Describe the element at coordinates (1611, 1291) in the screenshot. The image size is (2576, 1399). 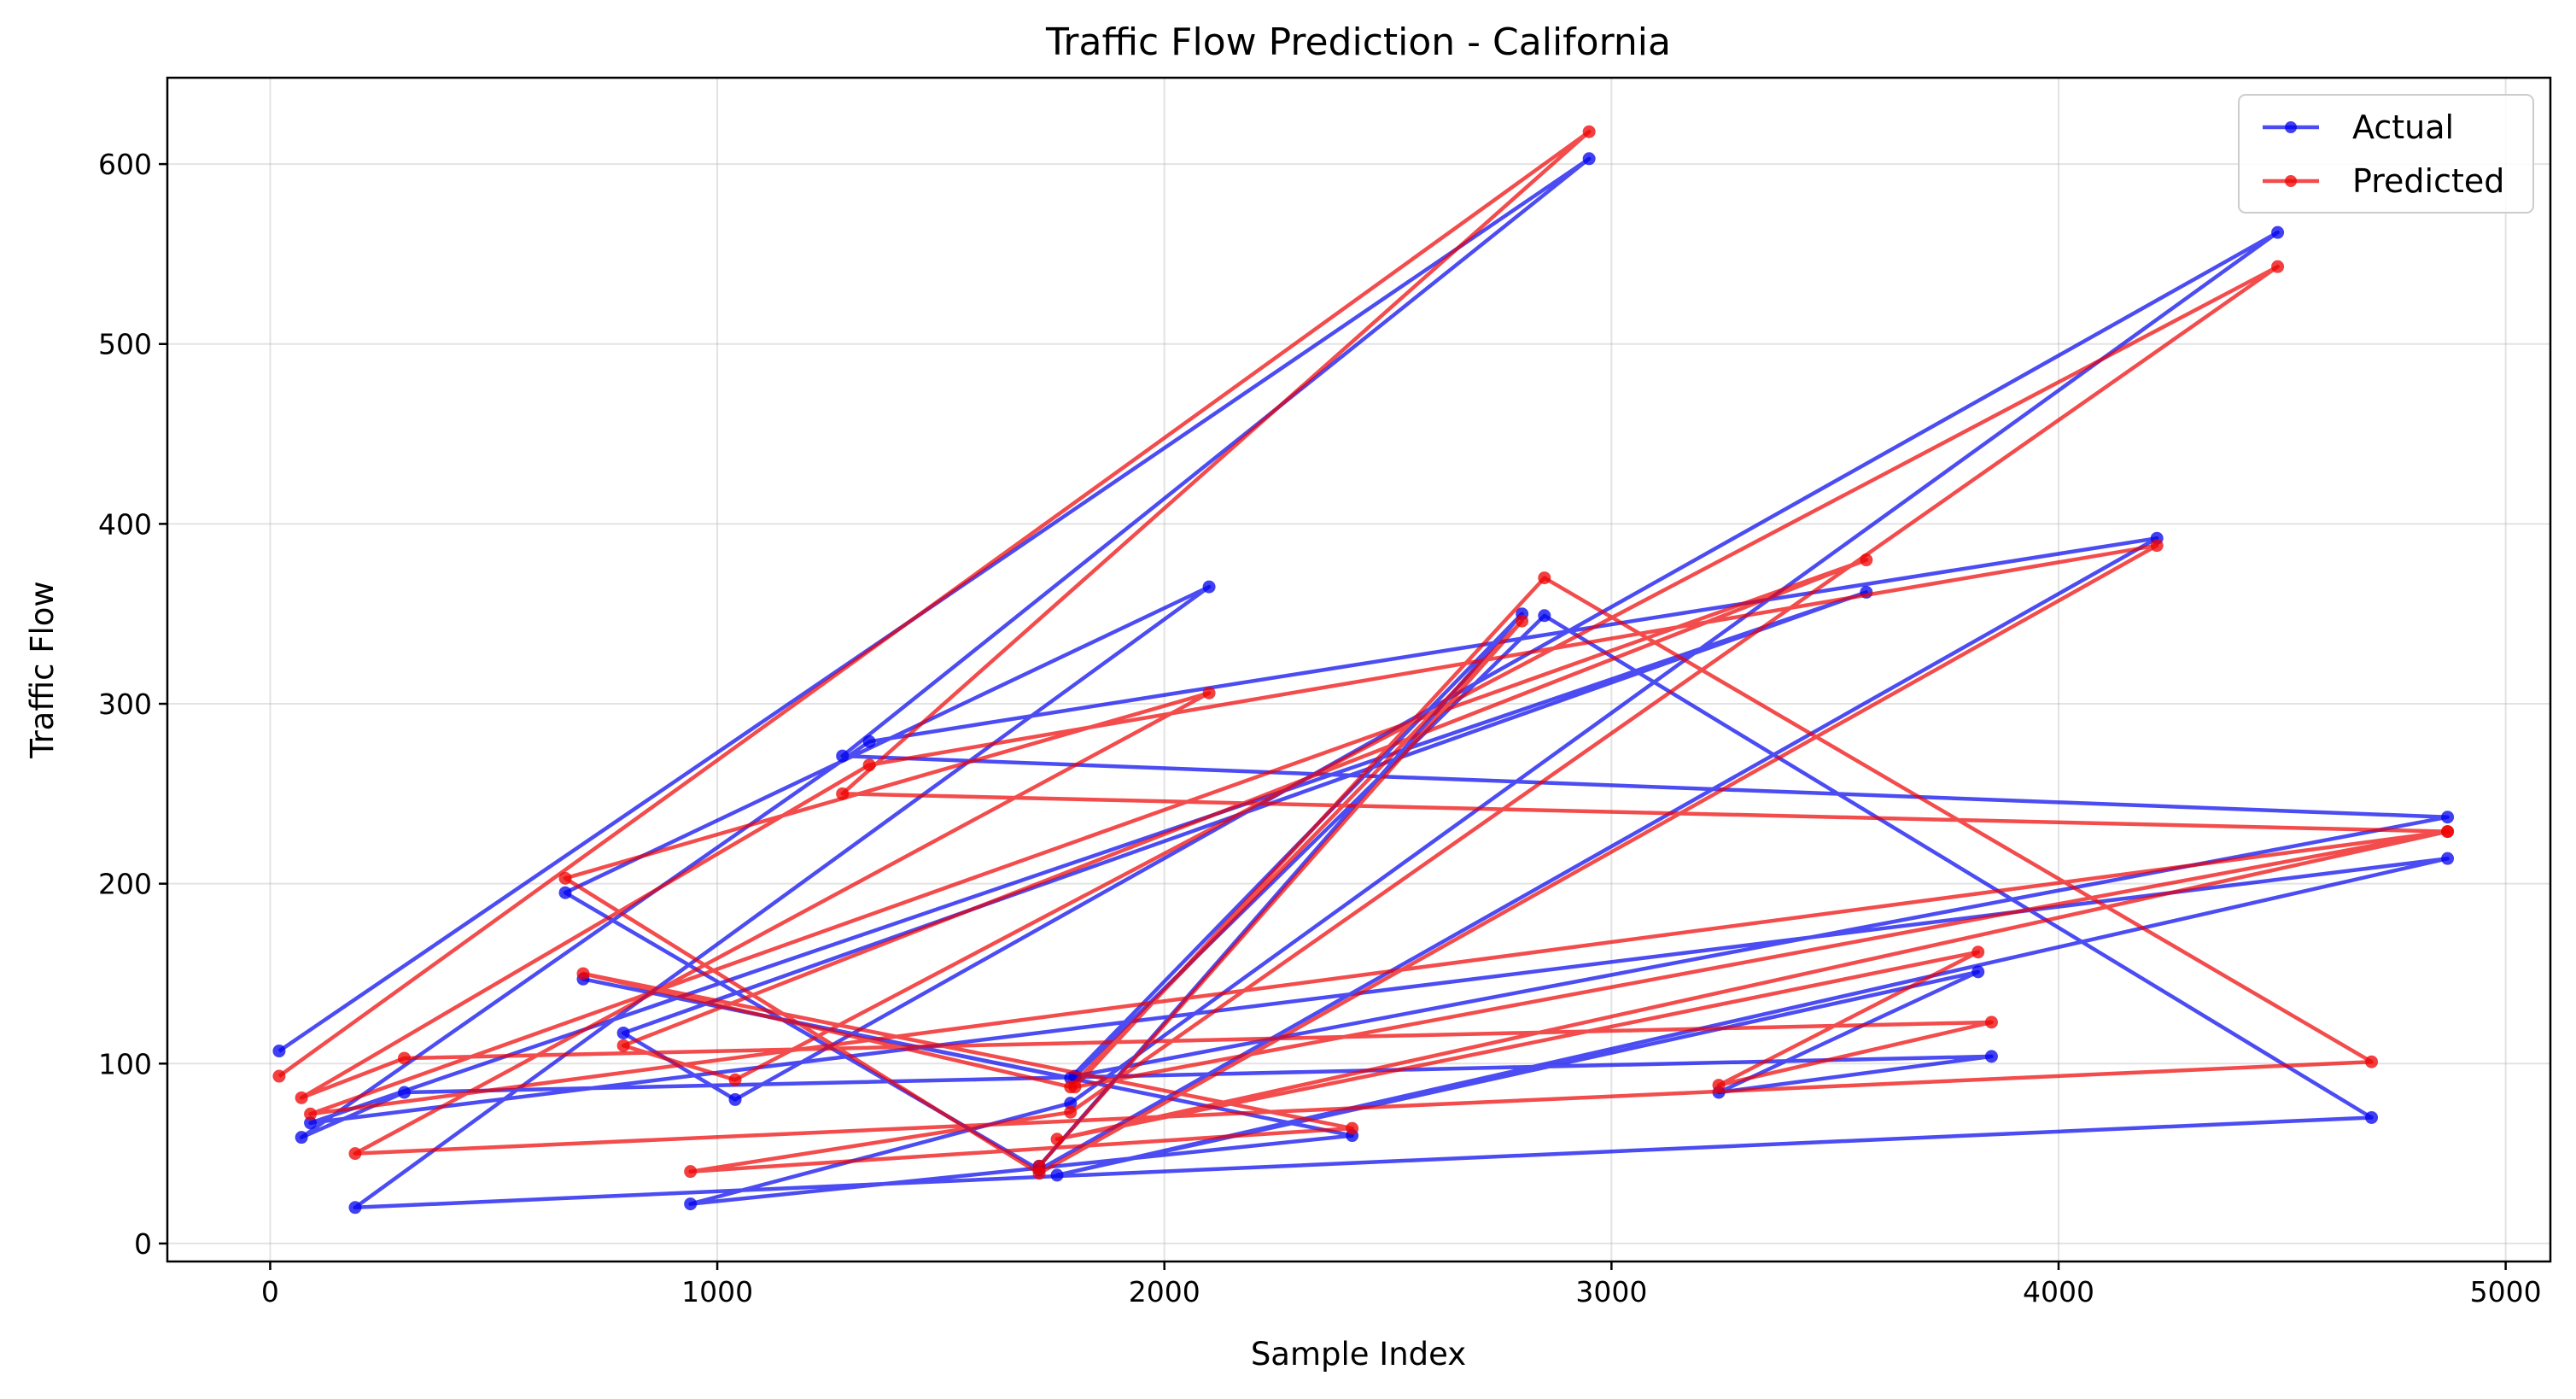
I see `x-tick-label: 3000` at that location.